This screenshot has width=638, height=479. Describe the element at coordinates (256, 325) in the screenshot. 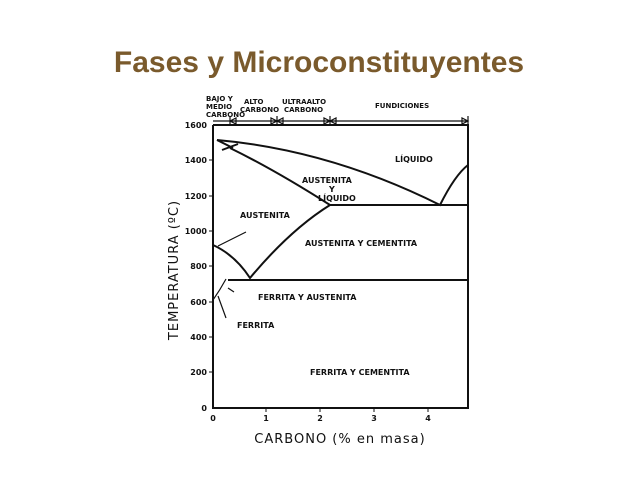

I see `region-label: FERRITA` at that location.